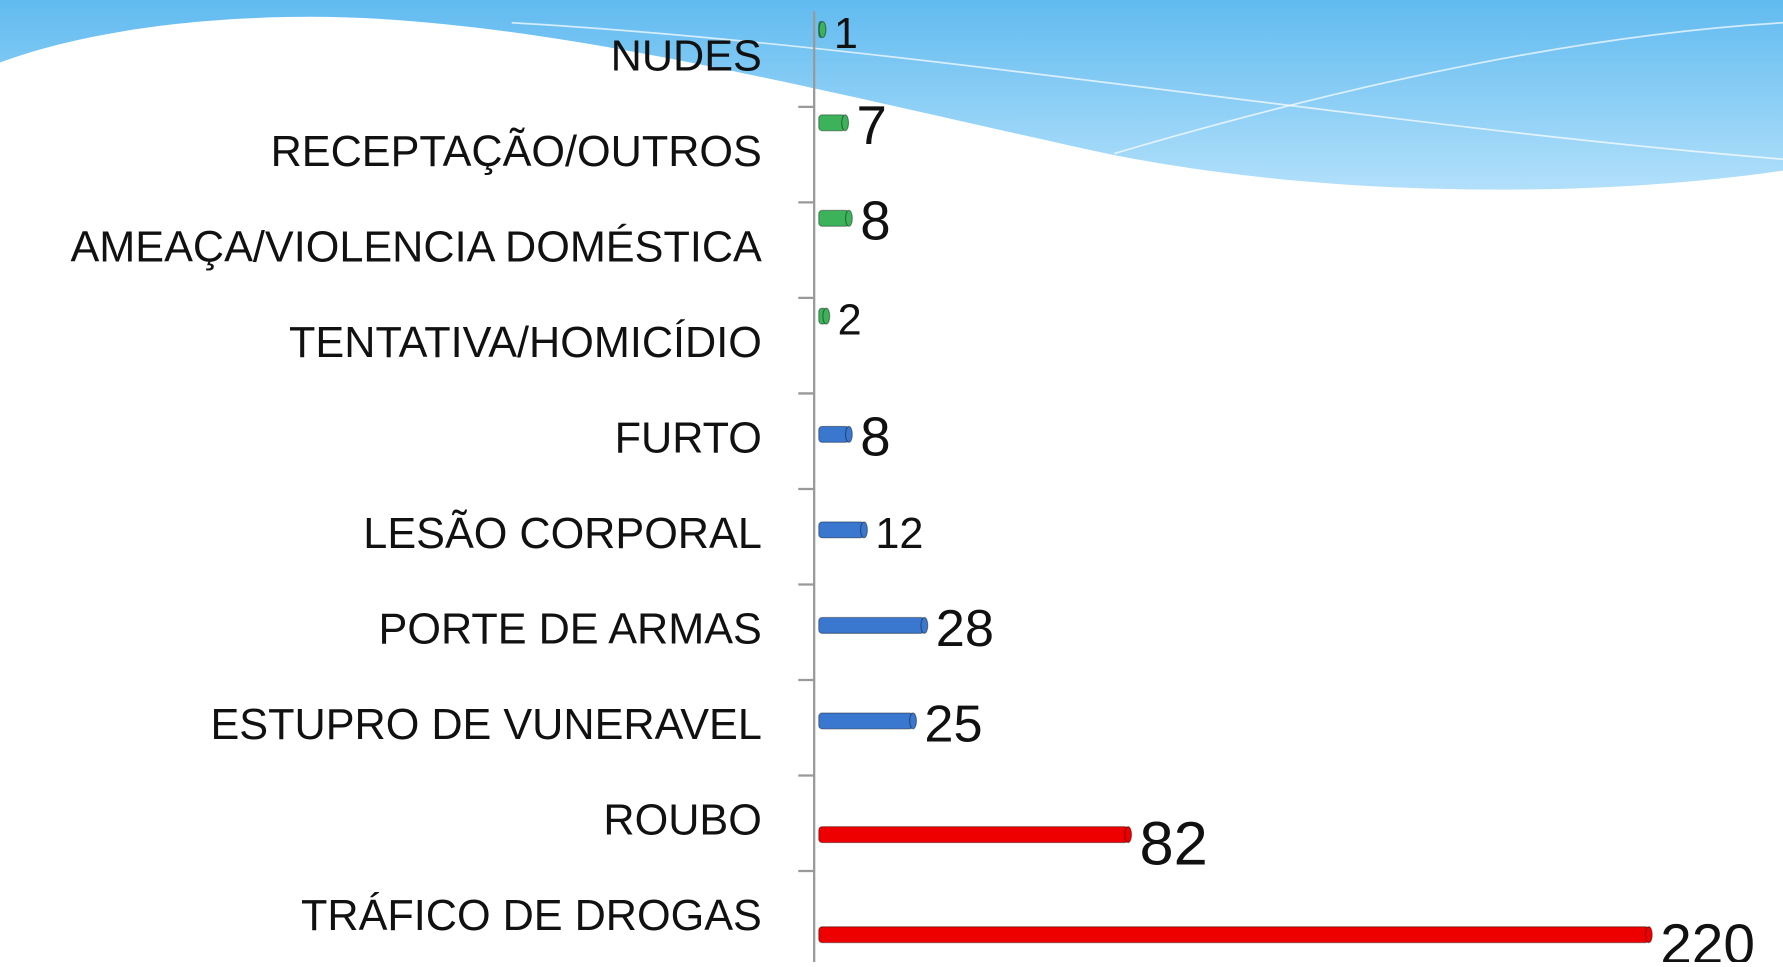 The width and height of the screenshot is (1783, 967). What do you see at coordinates (850, 320) in the screenshot?
I see `data-label: 2` at bounding box center [850, 320].